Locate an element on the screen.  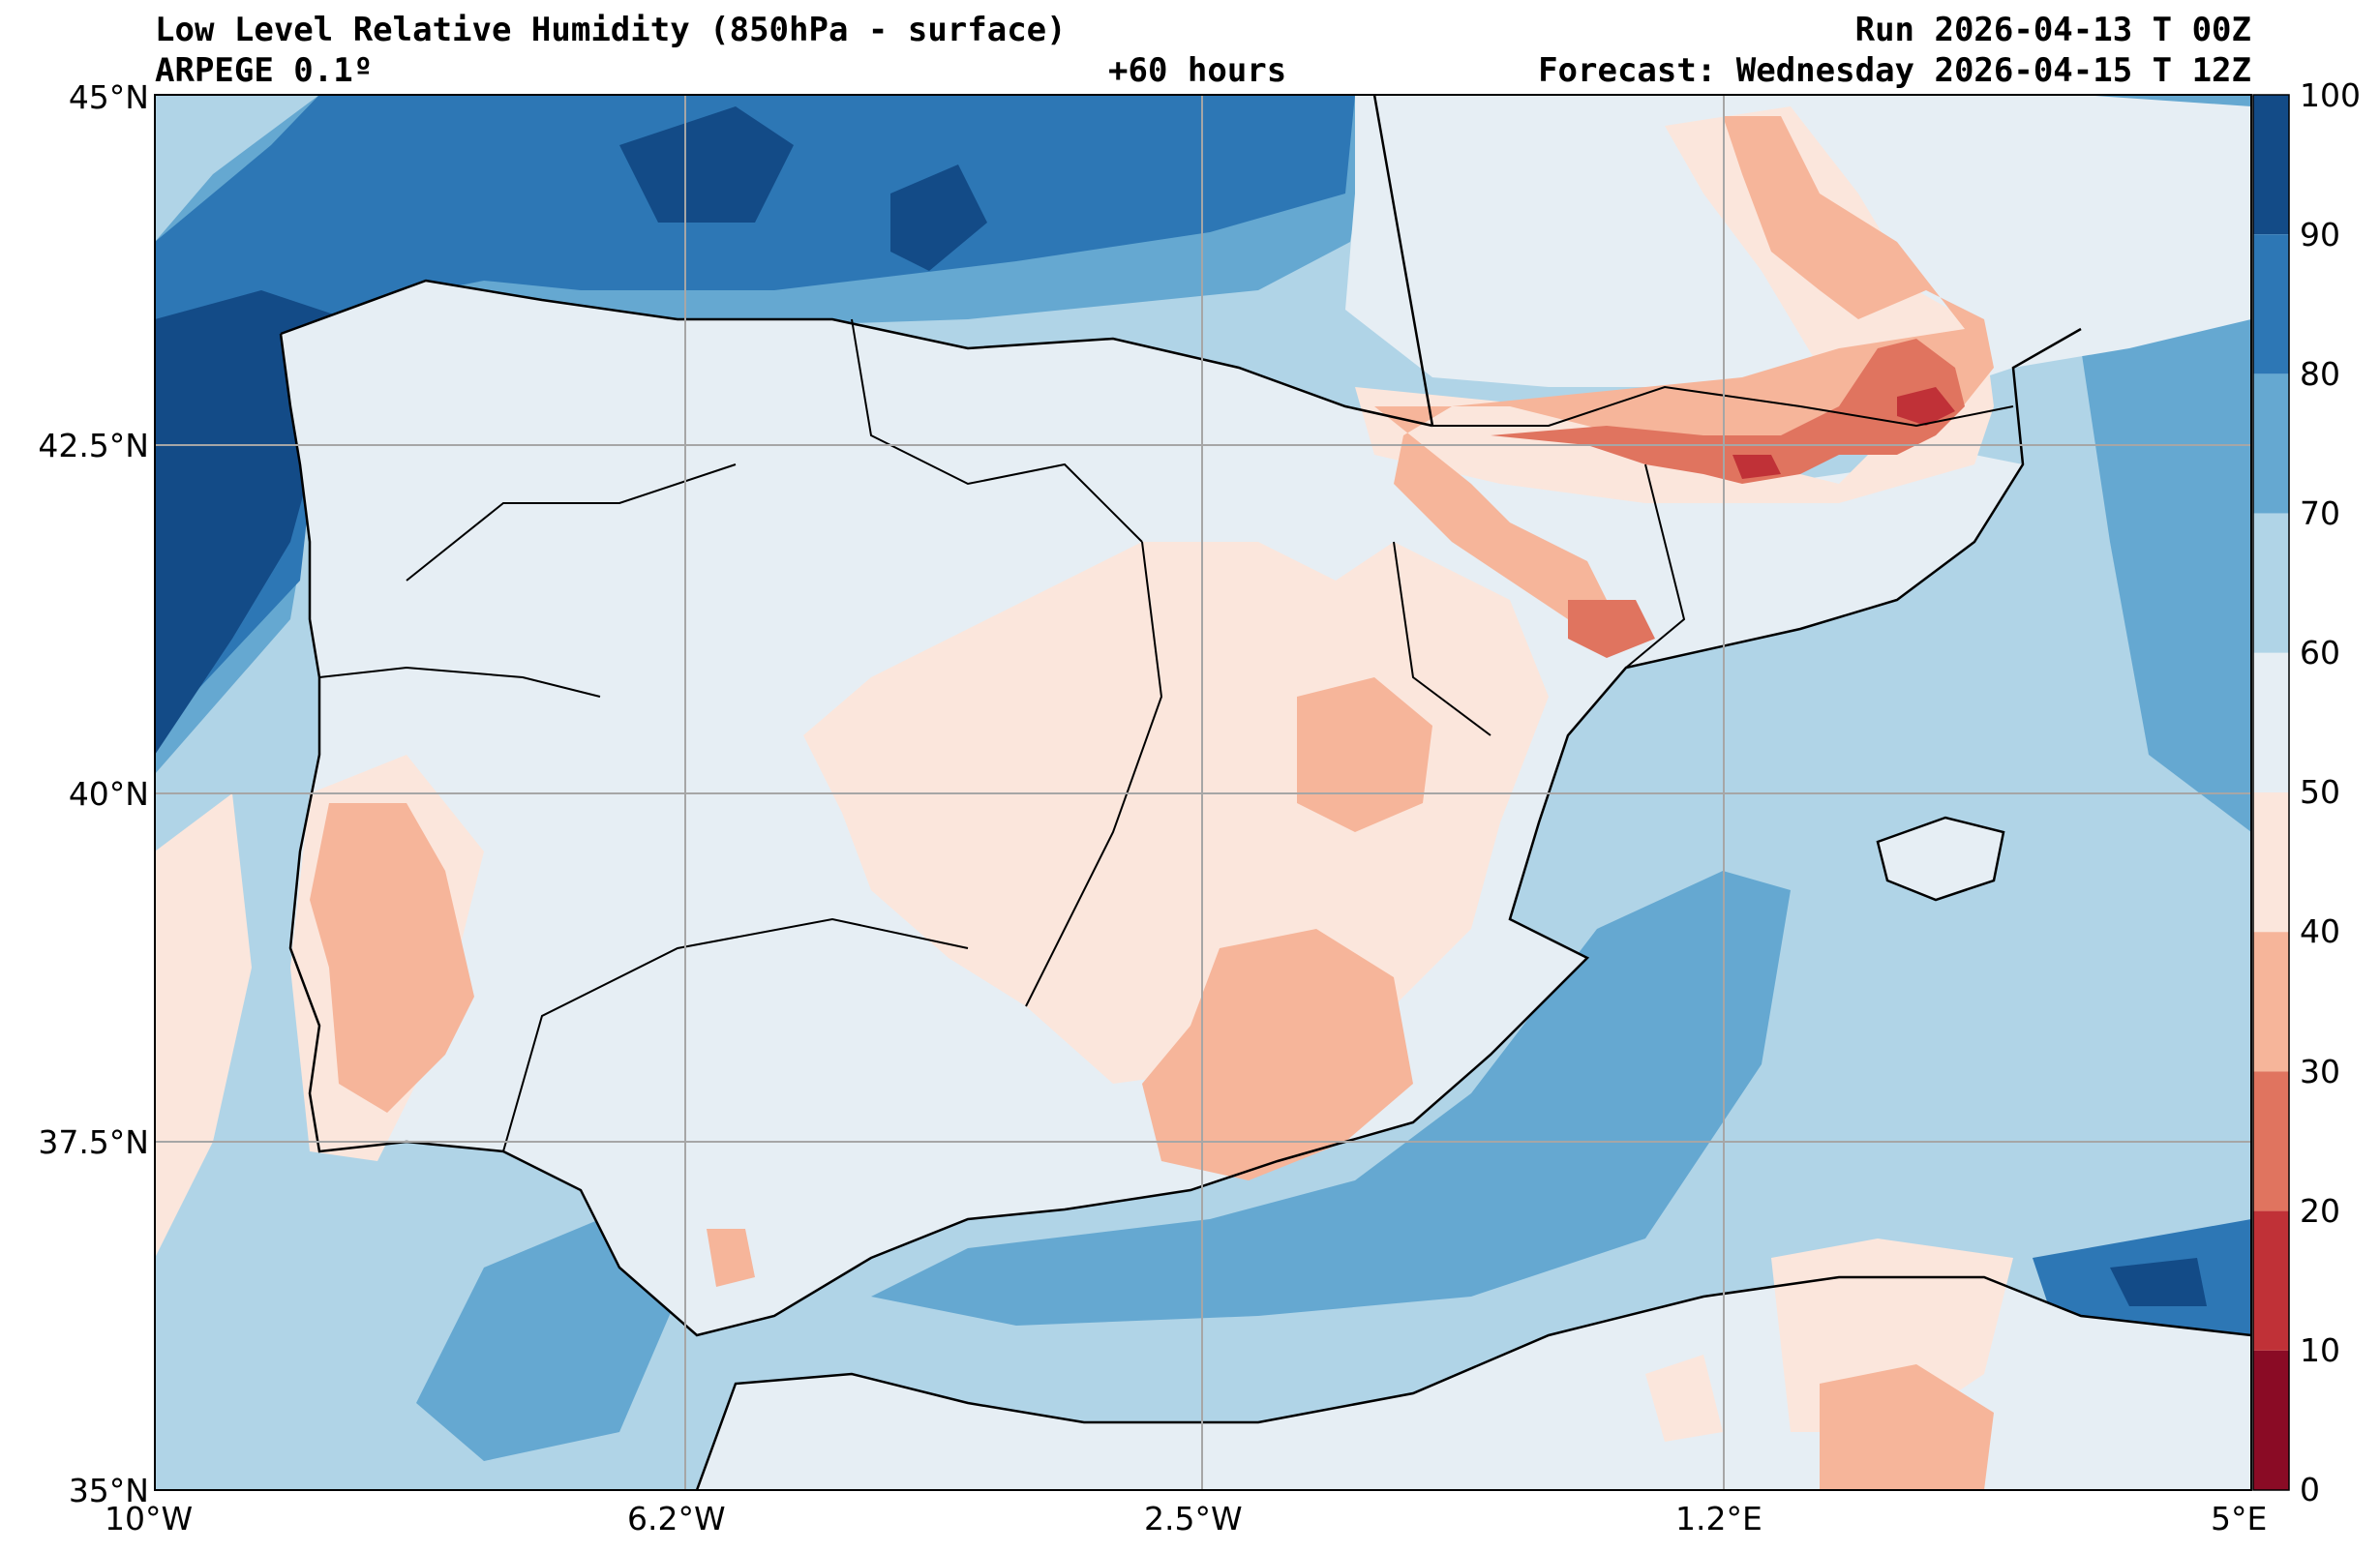
lat-label-37-5n: 37.5°N is located at coordinates (94, 1142).